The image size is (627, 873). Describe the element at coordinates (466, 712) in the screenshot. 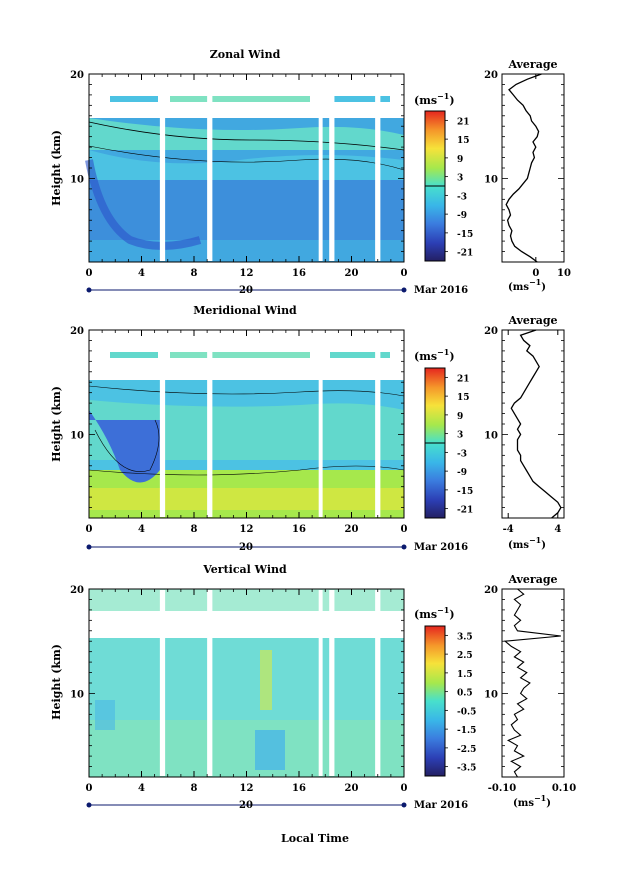

I see `colorbar-tick-label: -0.5` at that location.